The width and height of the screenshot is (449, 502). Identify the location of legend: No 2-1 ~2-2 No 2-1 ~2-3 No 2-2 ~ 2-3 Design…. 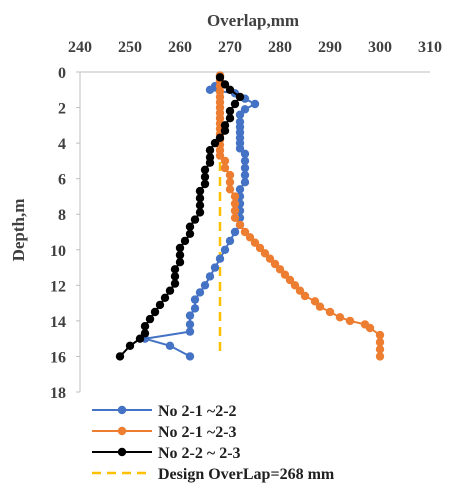
(213, 443).